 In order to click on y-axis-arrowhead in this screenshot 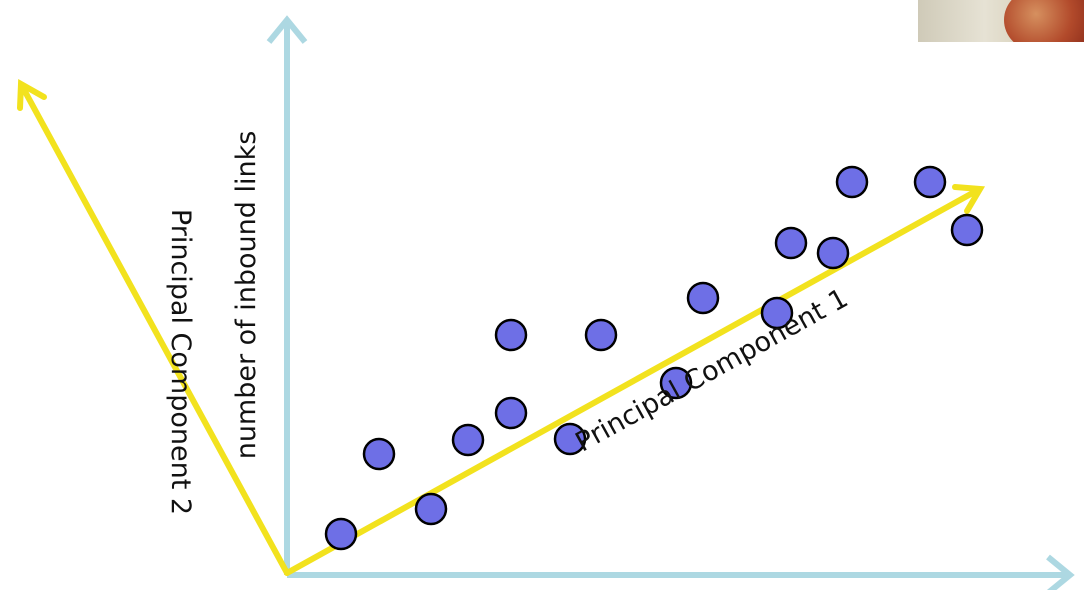, I will do `click(287, 29)`.